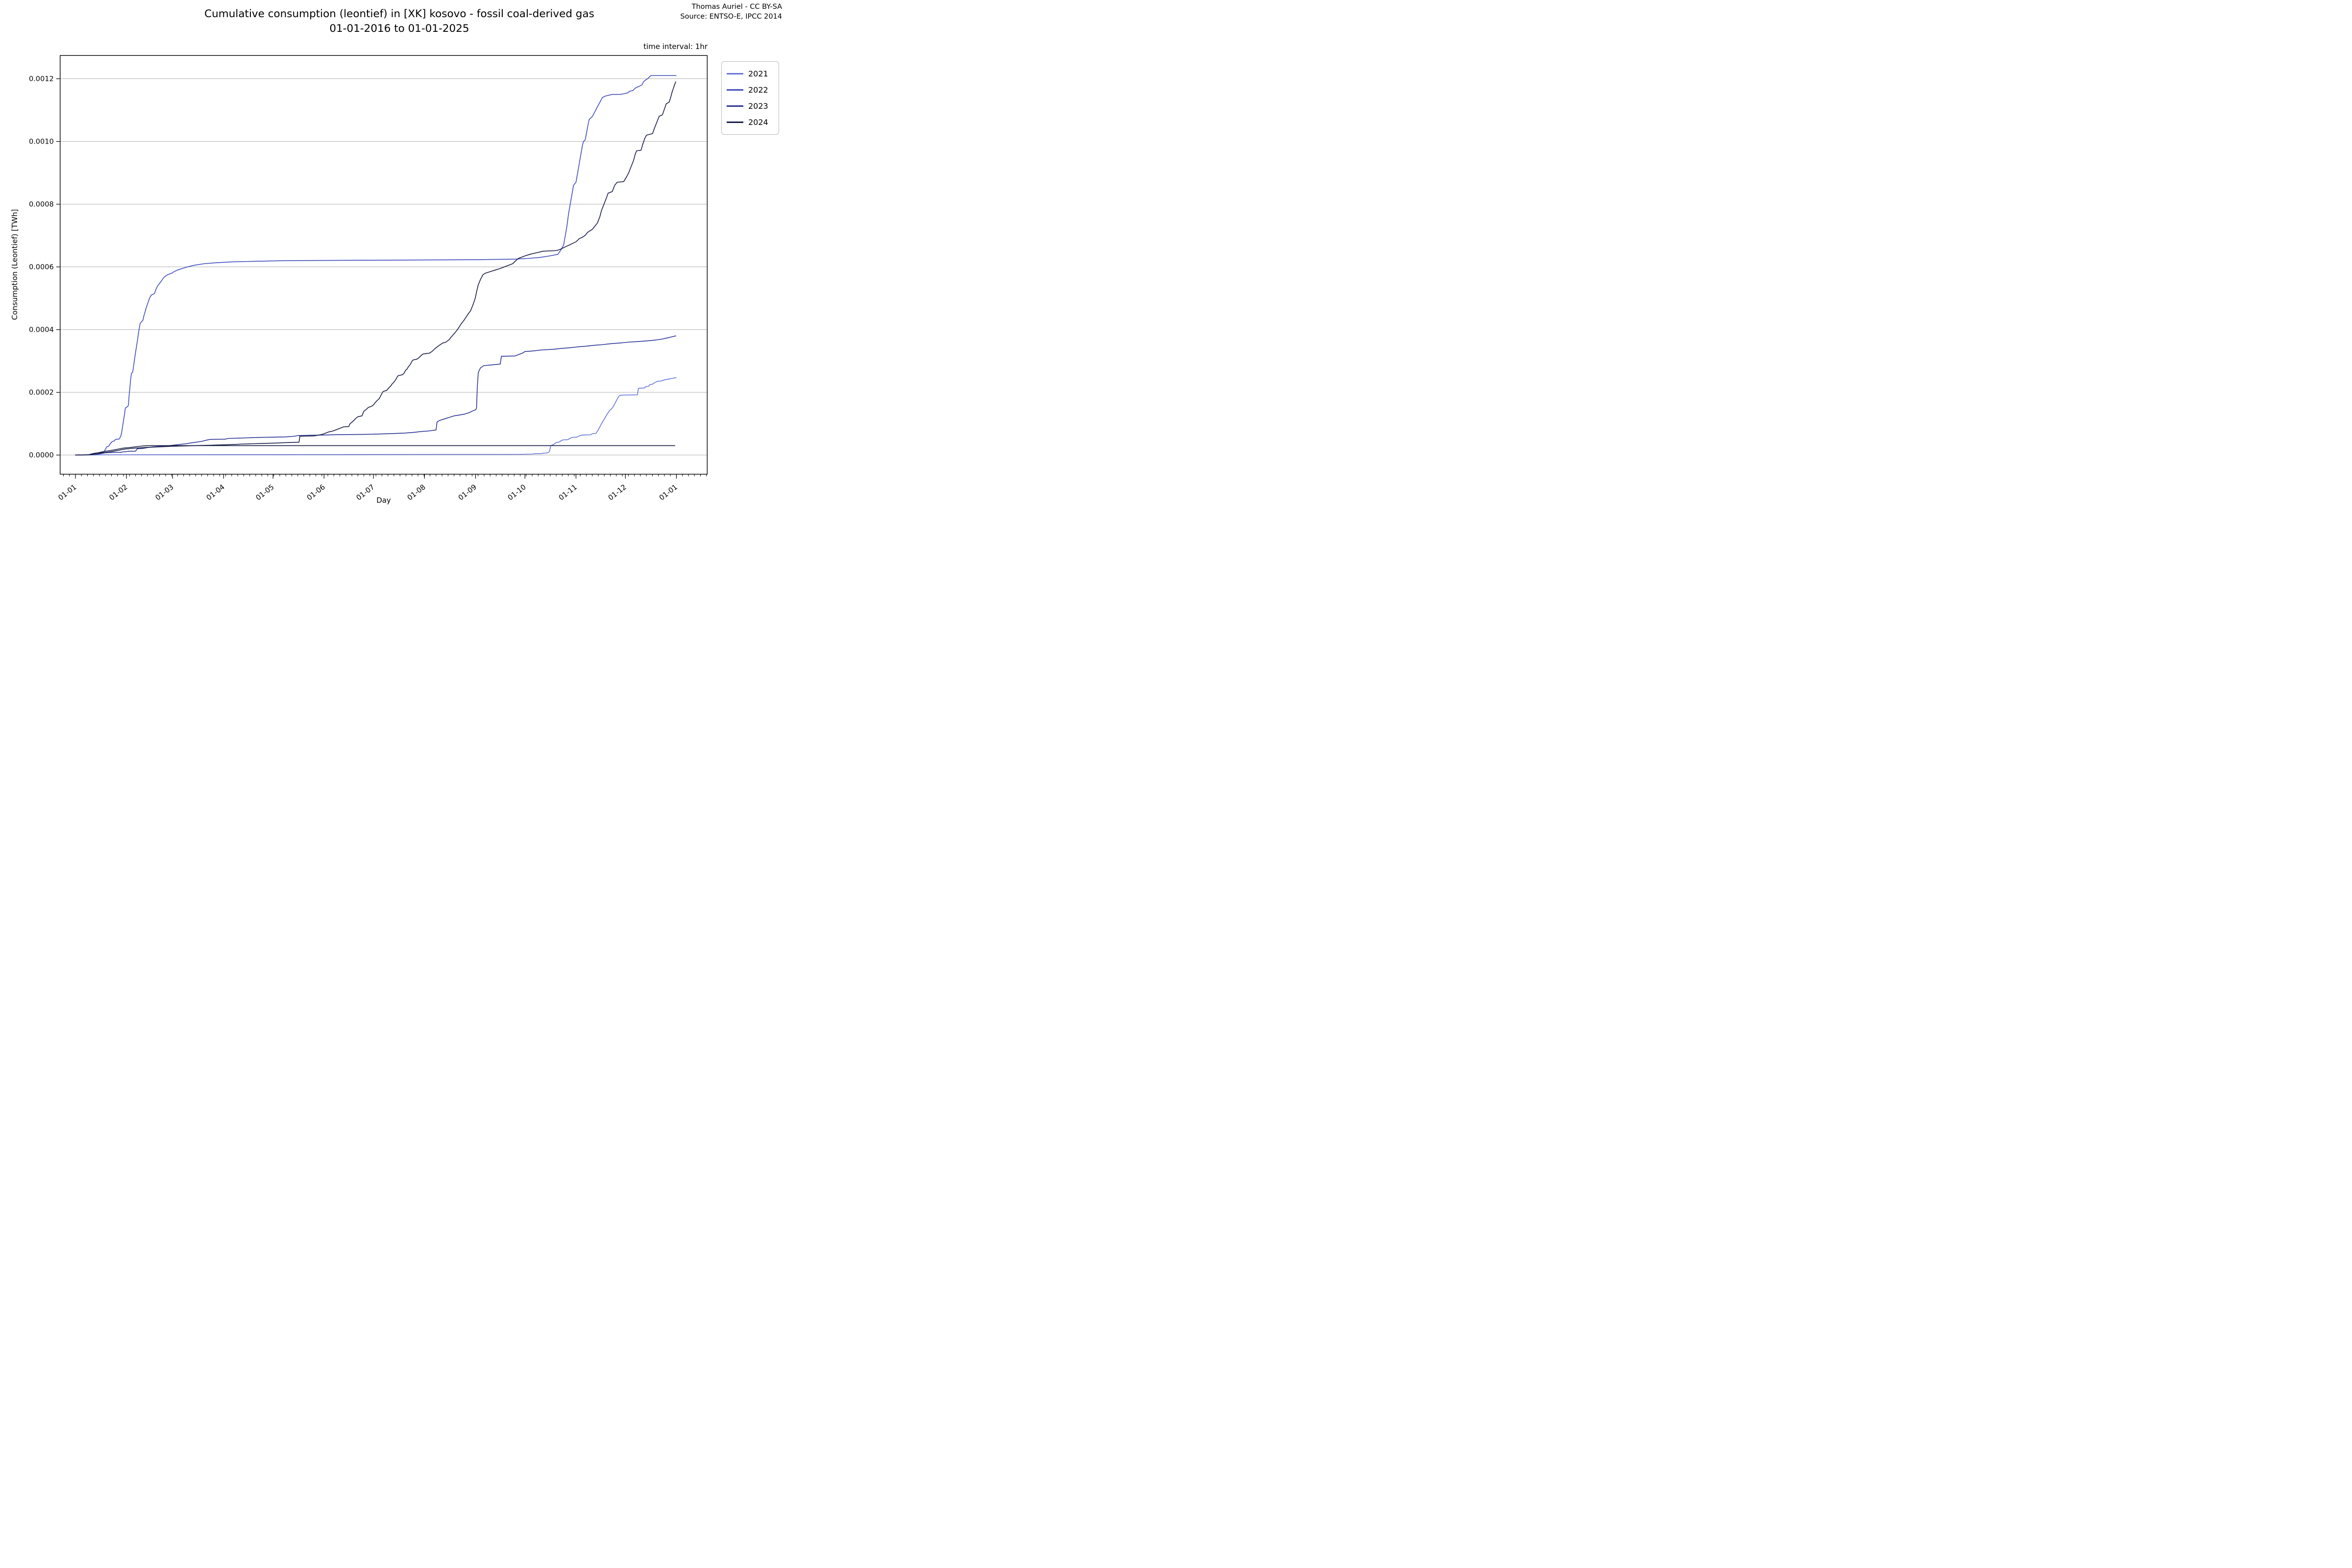  Describe the element at coordinates (568, 492) in the screenshot. I see `x-tick-label: 01-11` at that location.